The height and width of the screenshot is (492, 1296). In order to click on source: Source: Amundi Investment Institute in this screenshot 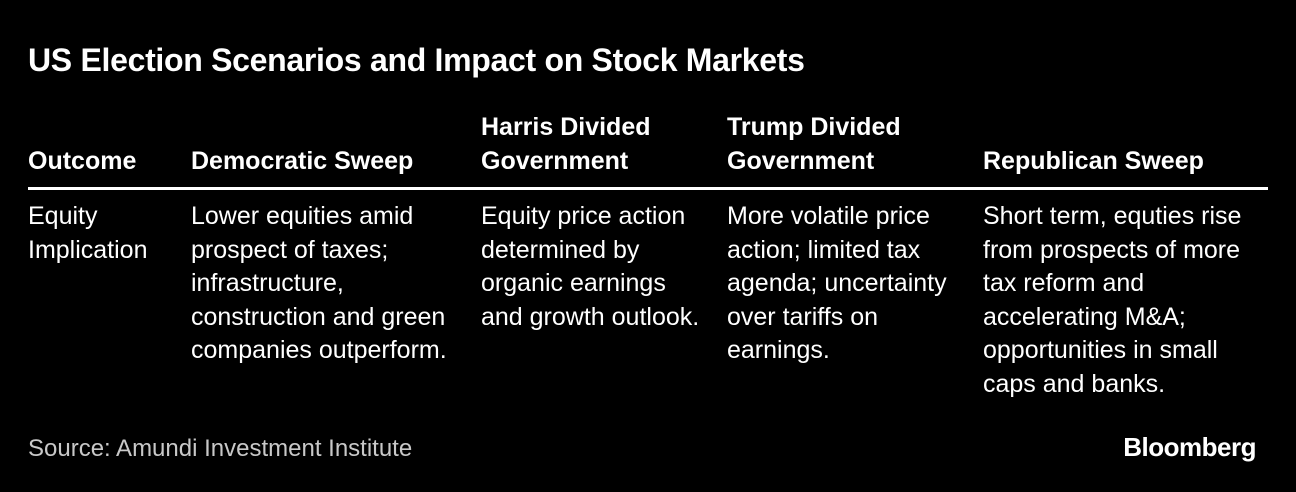, I will do `click(220, 448)`.